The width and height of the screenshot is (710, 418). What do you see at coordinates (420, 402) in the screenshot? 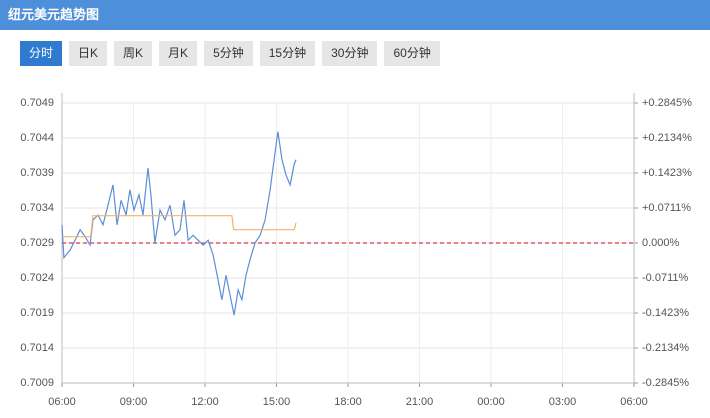
I see `x-tick-label: 21:00` at bounding box center [420, 402].